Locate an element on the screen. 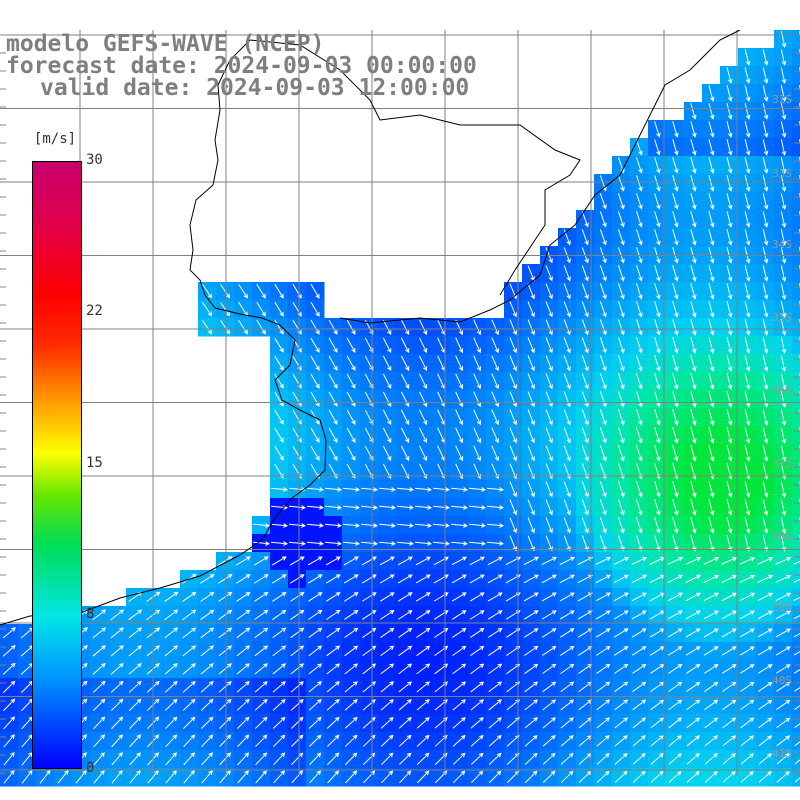 This screenshot has width=800, height=800. lat-label: 40S is located at coordinates (782, 680).